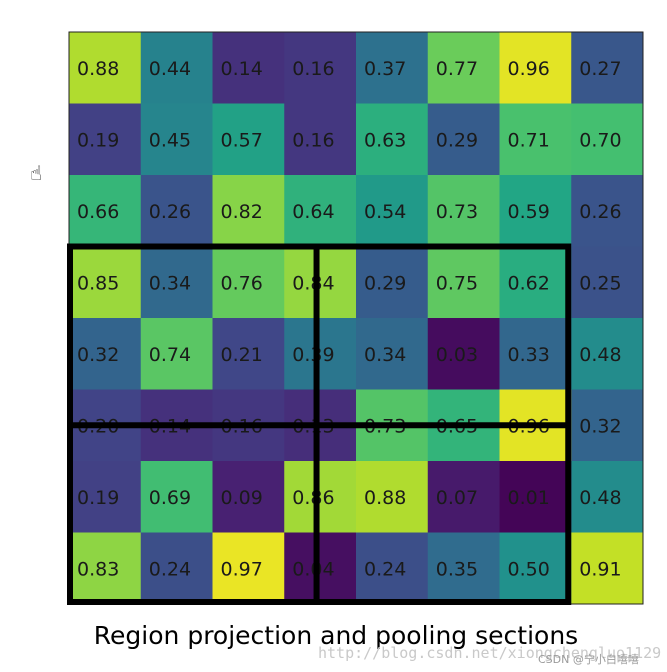 Image resolution: width=667 pixels, height=672 pixels. Describe the element at coordinates (170, 355) in the screenshot. I see `cell-value-label: 0.74` at that location.